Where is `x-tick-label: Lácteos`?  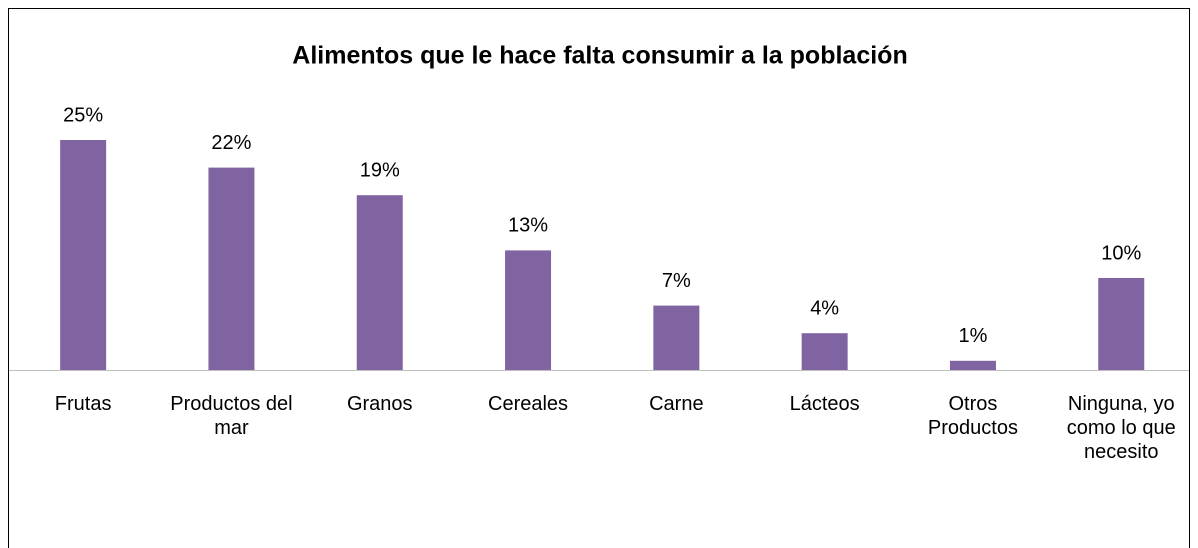 x-tick-label: Lácteos is located at coordinates (824, 404).